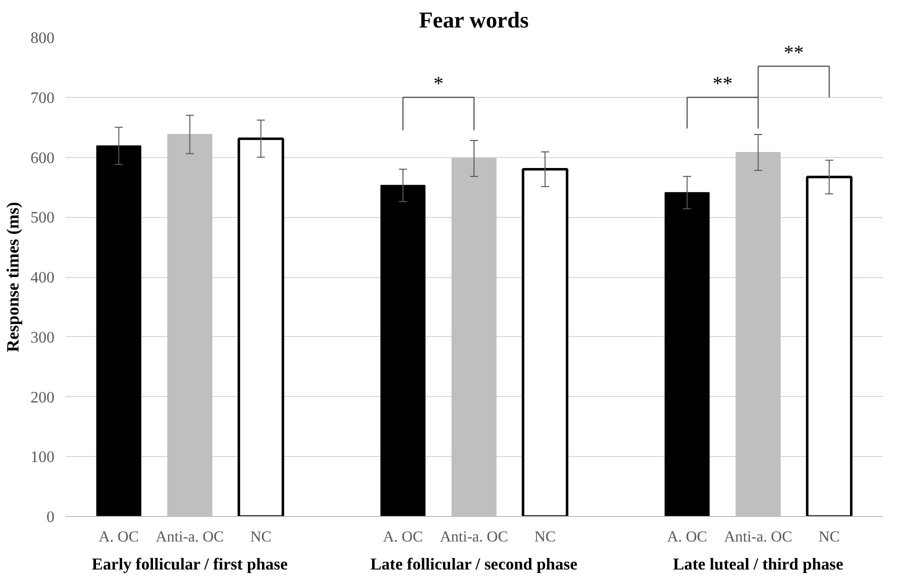 The height and width of the screenshot is (576, 897). Describe the element at coordinates (758, 564) in the screenshot. I see `x-tick-label: Late luteal / third phase` at that location.